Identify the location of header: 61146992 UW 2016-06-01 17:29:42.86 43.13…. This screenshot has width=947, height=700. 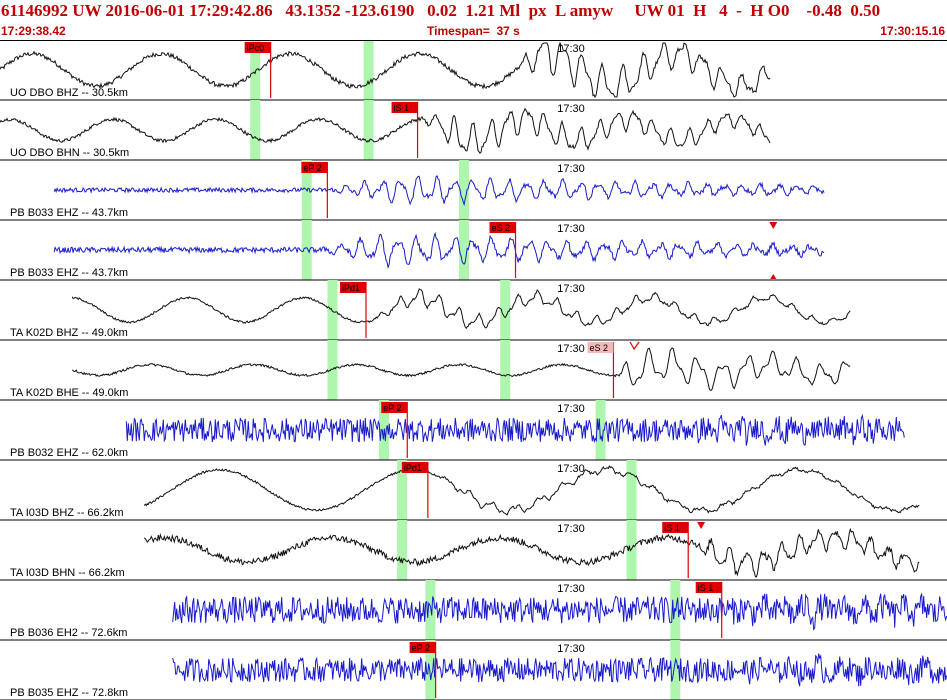
(473, 20).